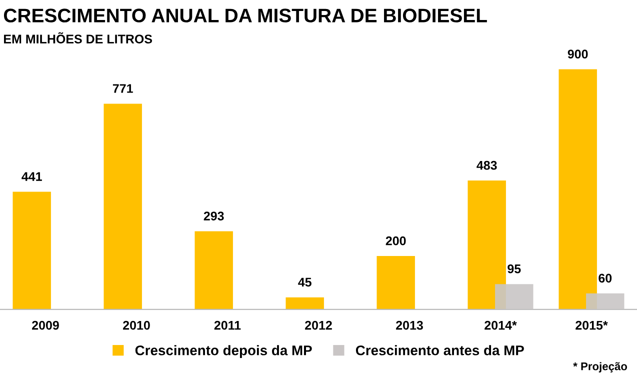 Image resolution: width=637 pixels, height=382 pixels. Describe the element at coordinates (136, 325) in the screenshot. I see `x-tick-label: 2010` at that location.